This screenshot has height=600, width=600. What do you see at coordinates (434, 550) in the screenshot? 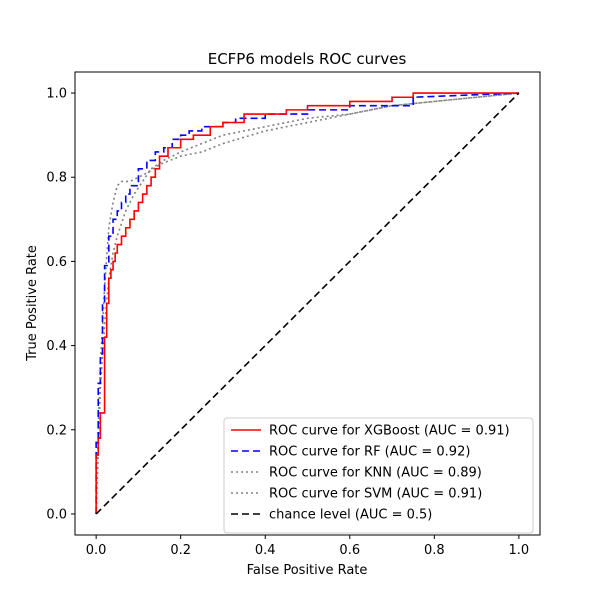
I see `x-tick-label: 0.8` at bounding box center [434, 550].